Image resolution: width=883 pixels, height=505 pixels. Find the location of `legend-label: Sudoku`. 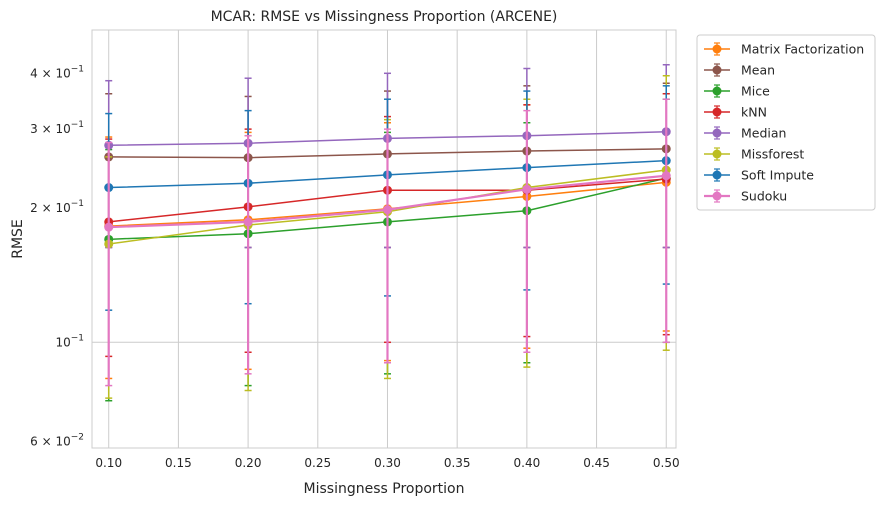

legend-label: Sudoku is located at coordinates (764, 196).